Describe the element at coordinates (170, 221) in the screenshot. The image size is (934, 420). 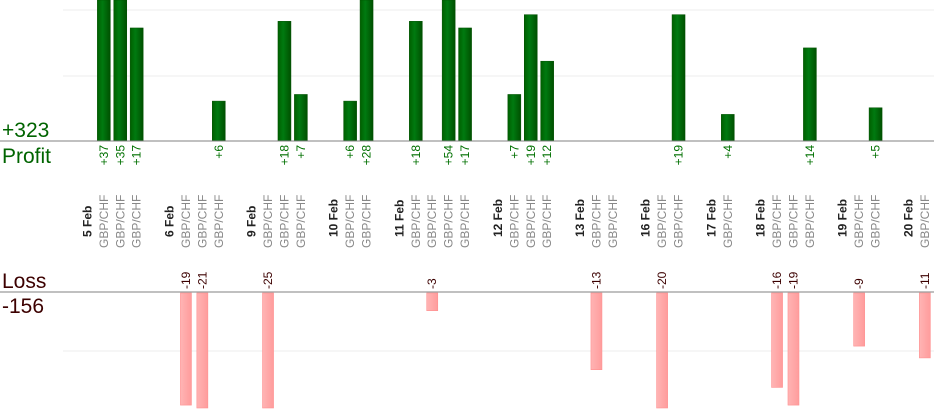
I see `date-label: 6 Feb` at that location.